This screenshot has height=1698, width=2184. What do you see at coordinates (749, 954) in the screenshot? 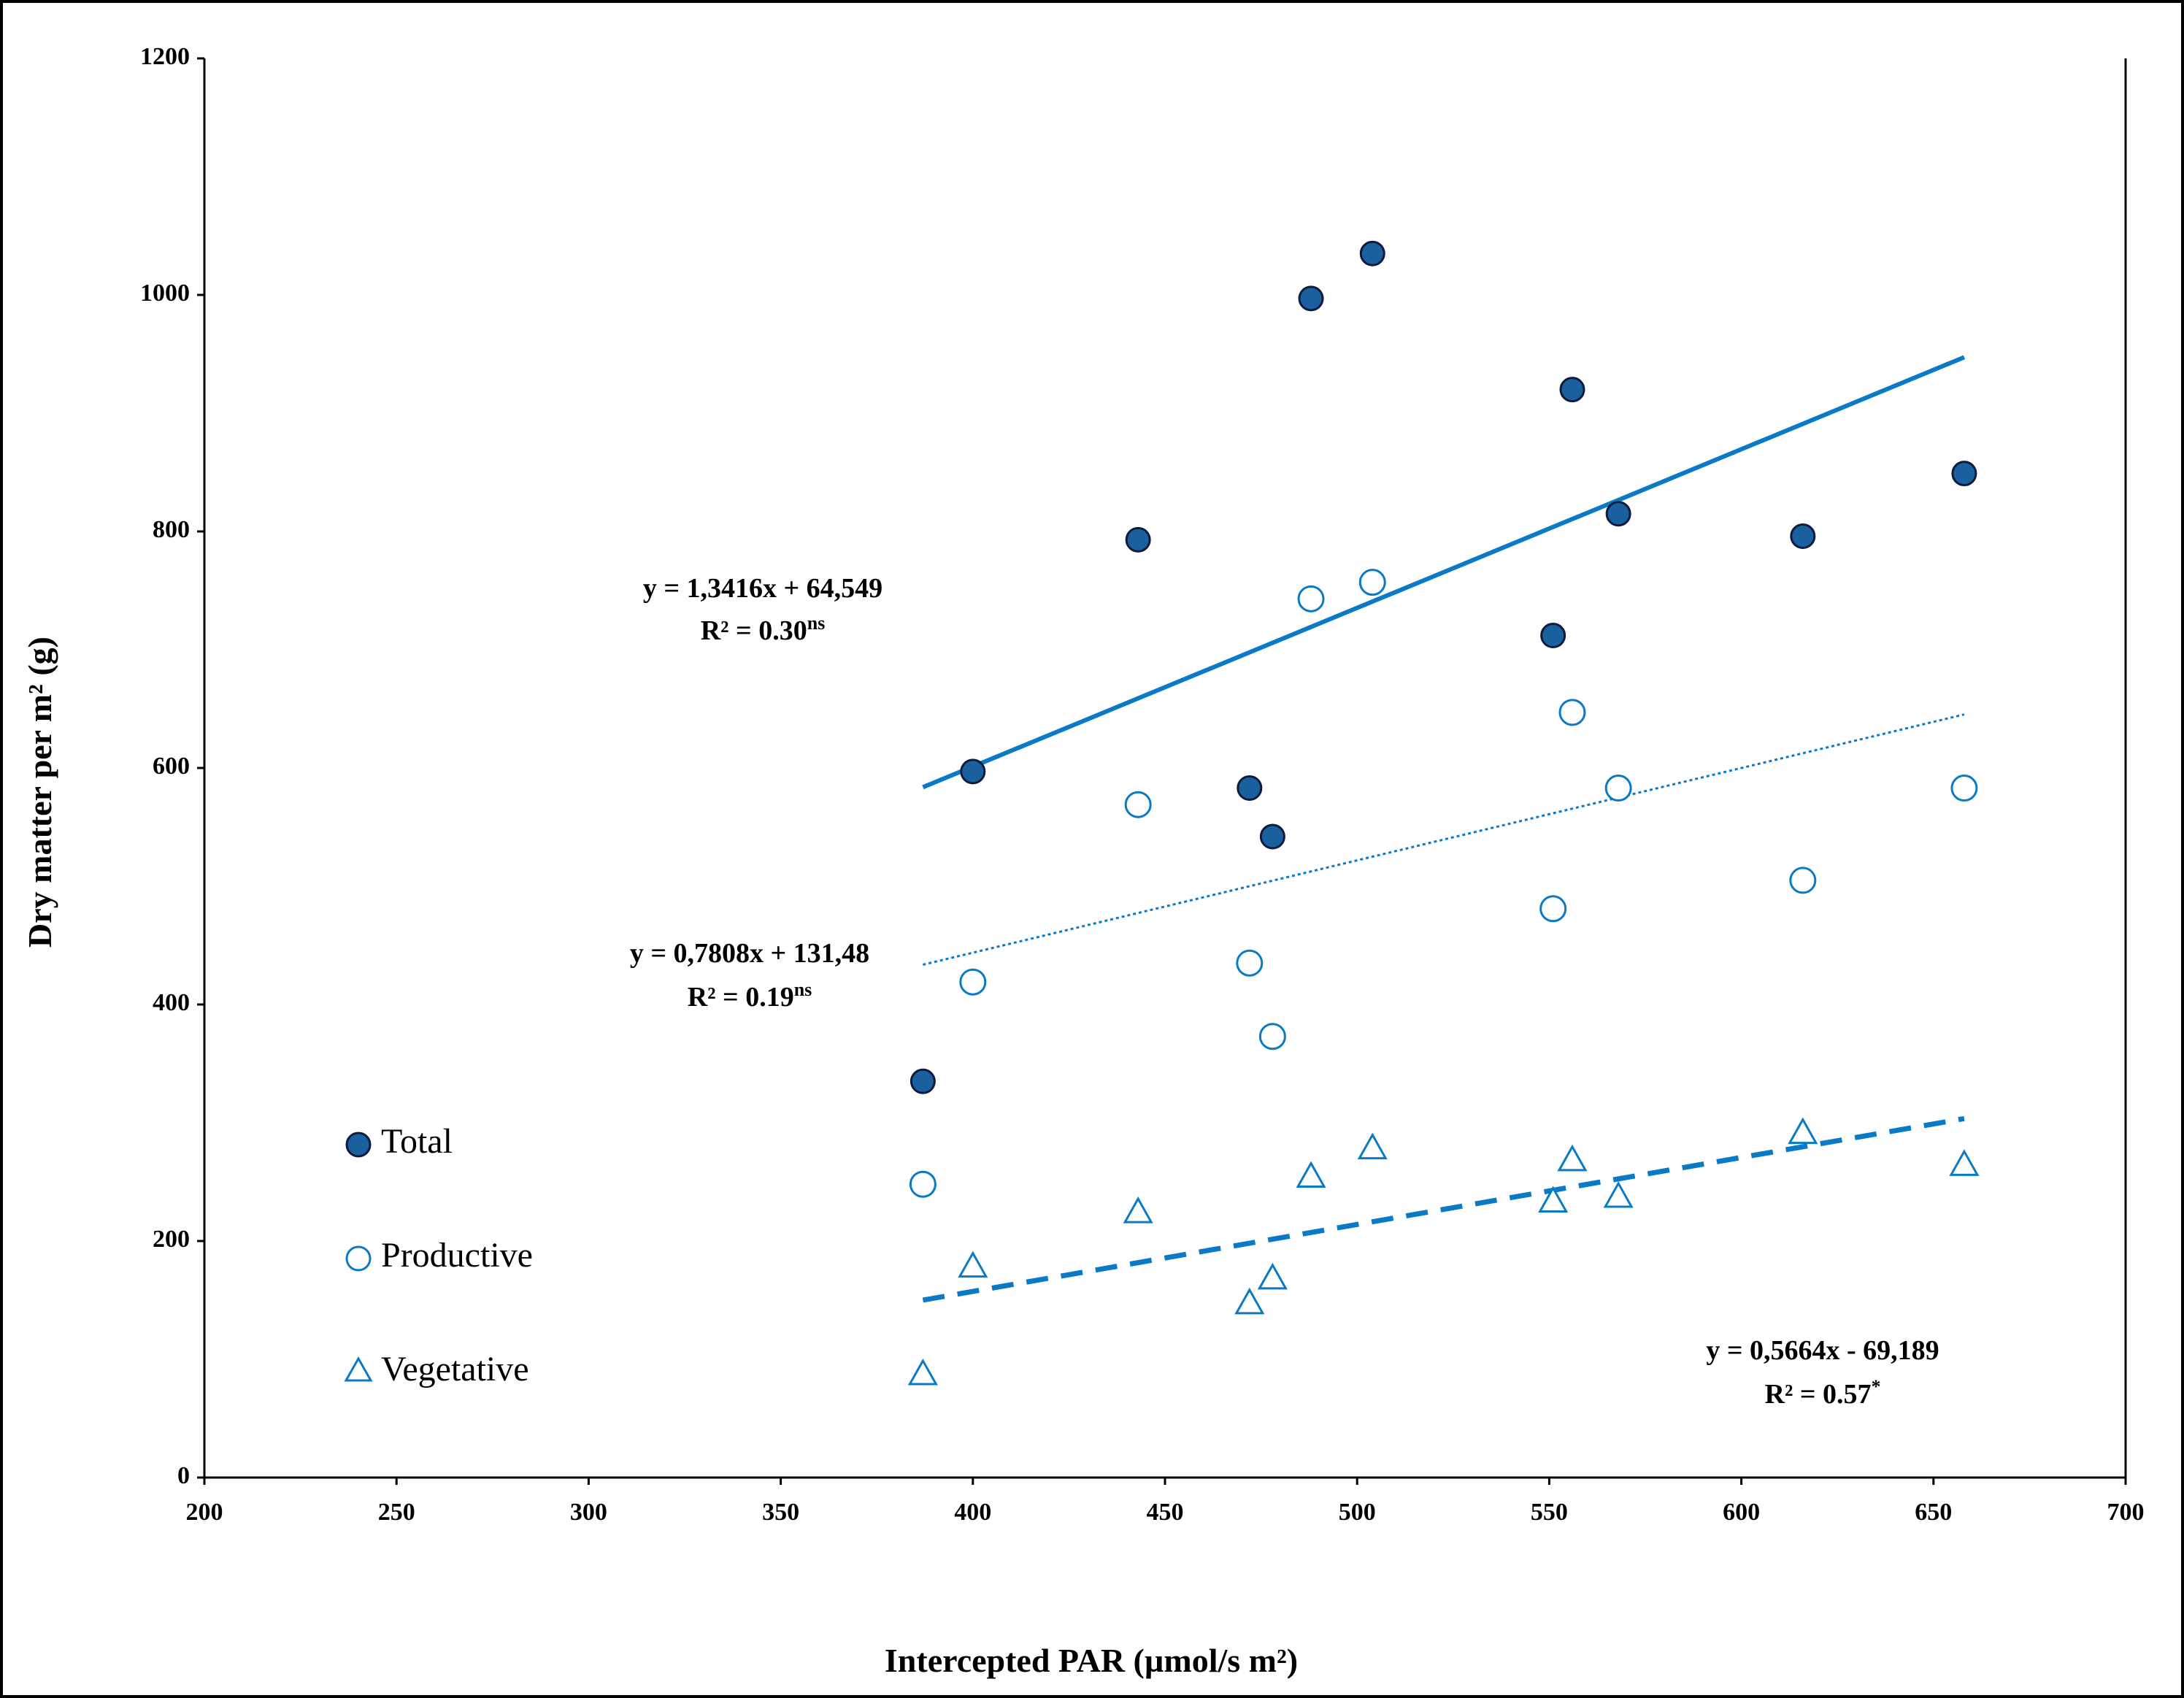
I see `productive-equation: y = 0,7808x + 131,48` at bounding box center [749, 954].